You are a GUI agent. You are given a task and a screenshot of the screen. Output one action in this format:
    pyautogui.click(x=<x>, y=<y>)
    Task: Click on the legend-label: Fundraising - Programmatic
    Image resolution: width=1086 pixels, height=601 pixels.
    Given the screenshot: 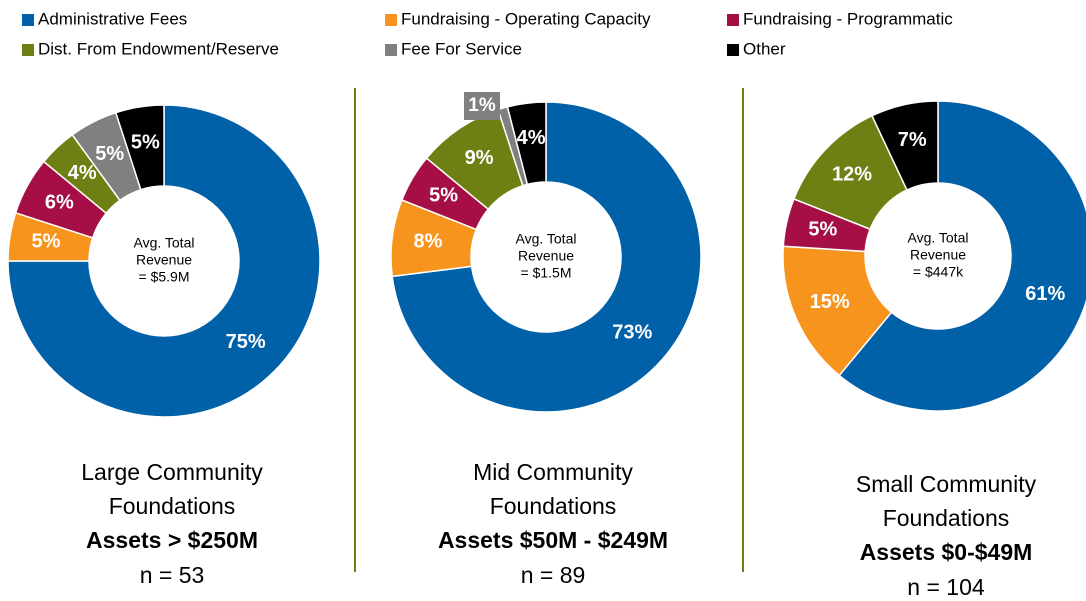 What is the action you would take?
    pyautogui.click(x=848, y=18)
    